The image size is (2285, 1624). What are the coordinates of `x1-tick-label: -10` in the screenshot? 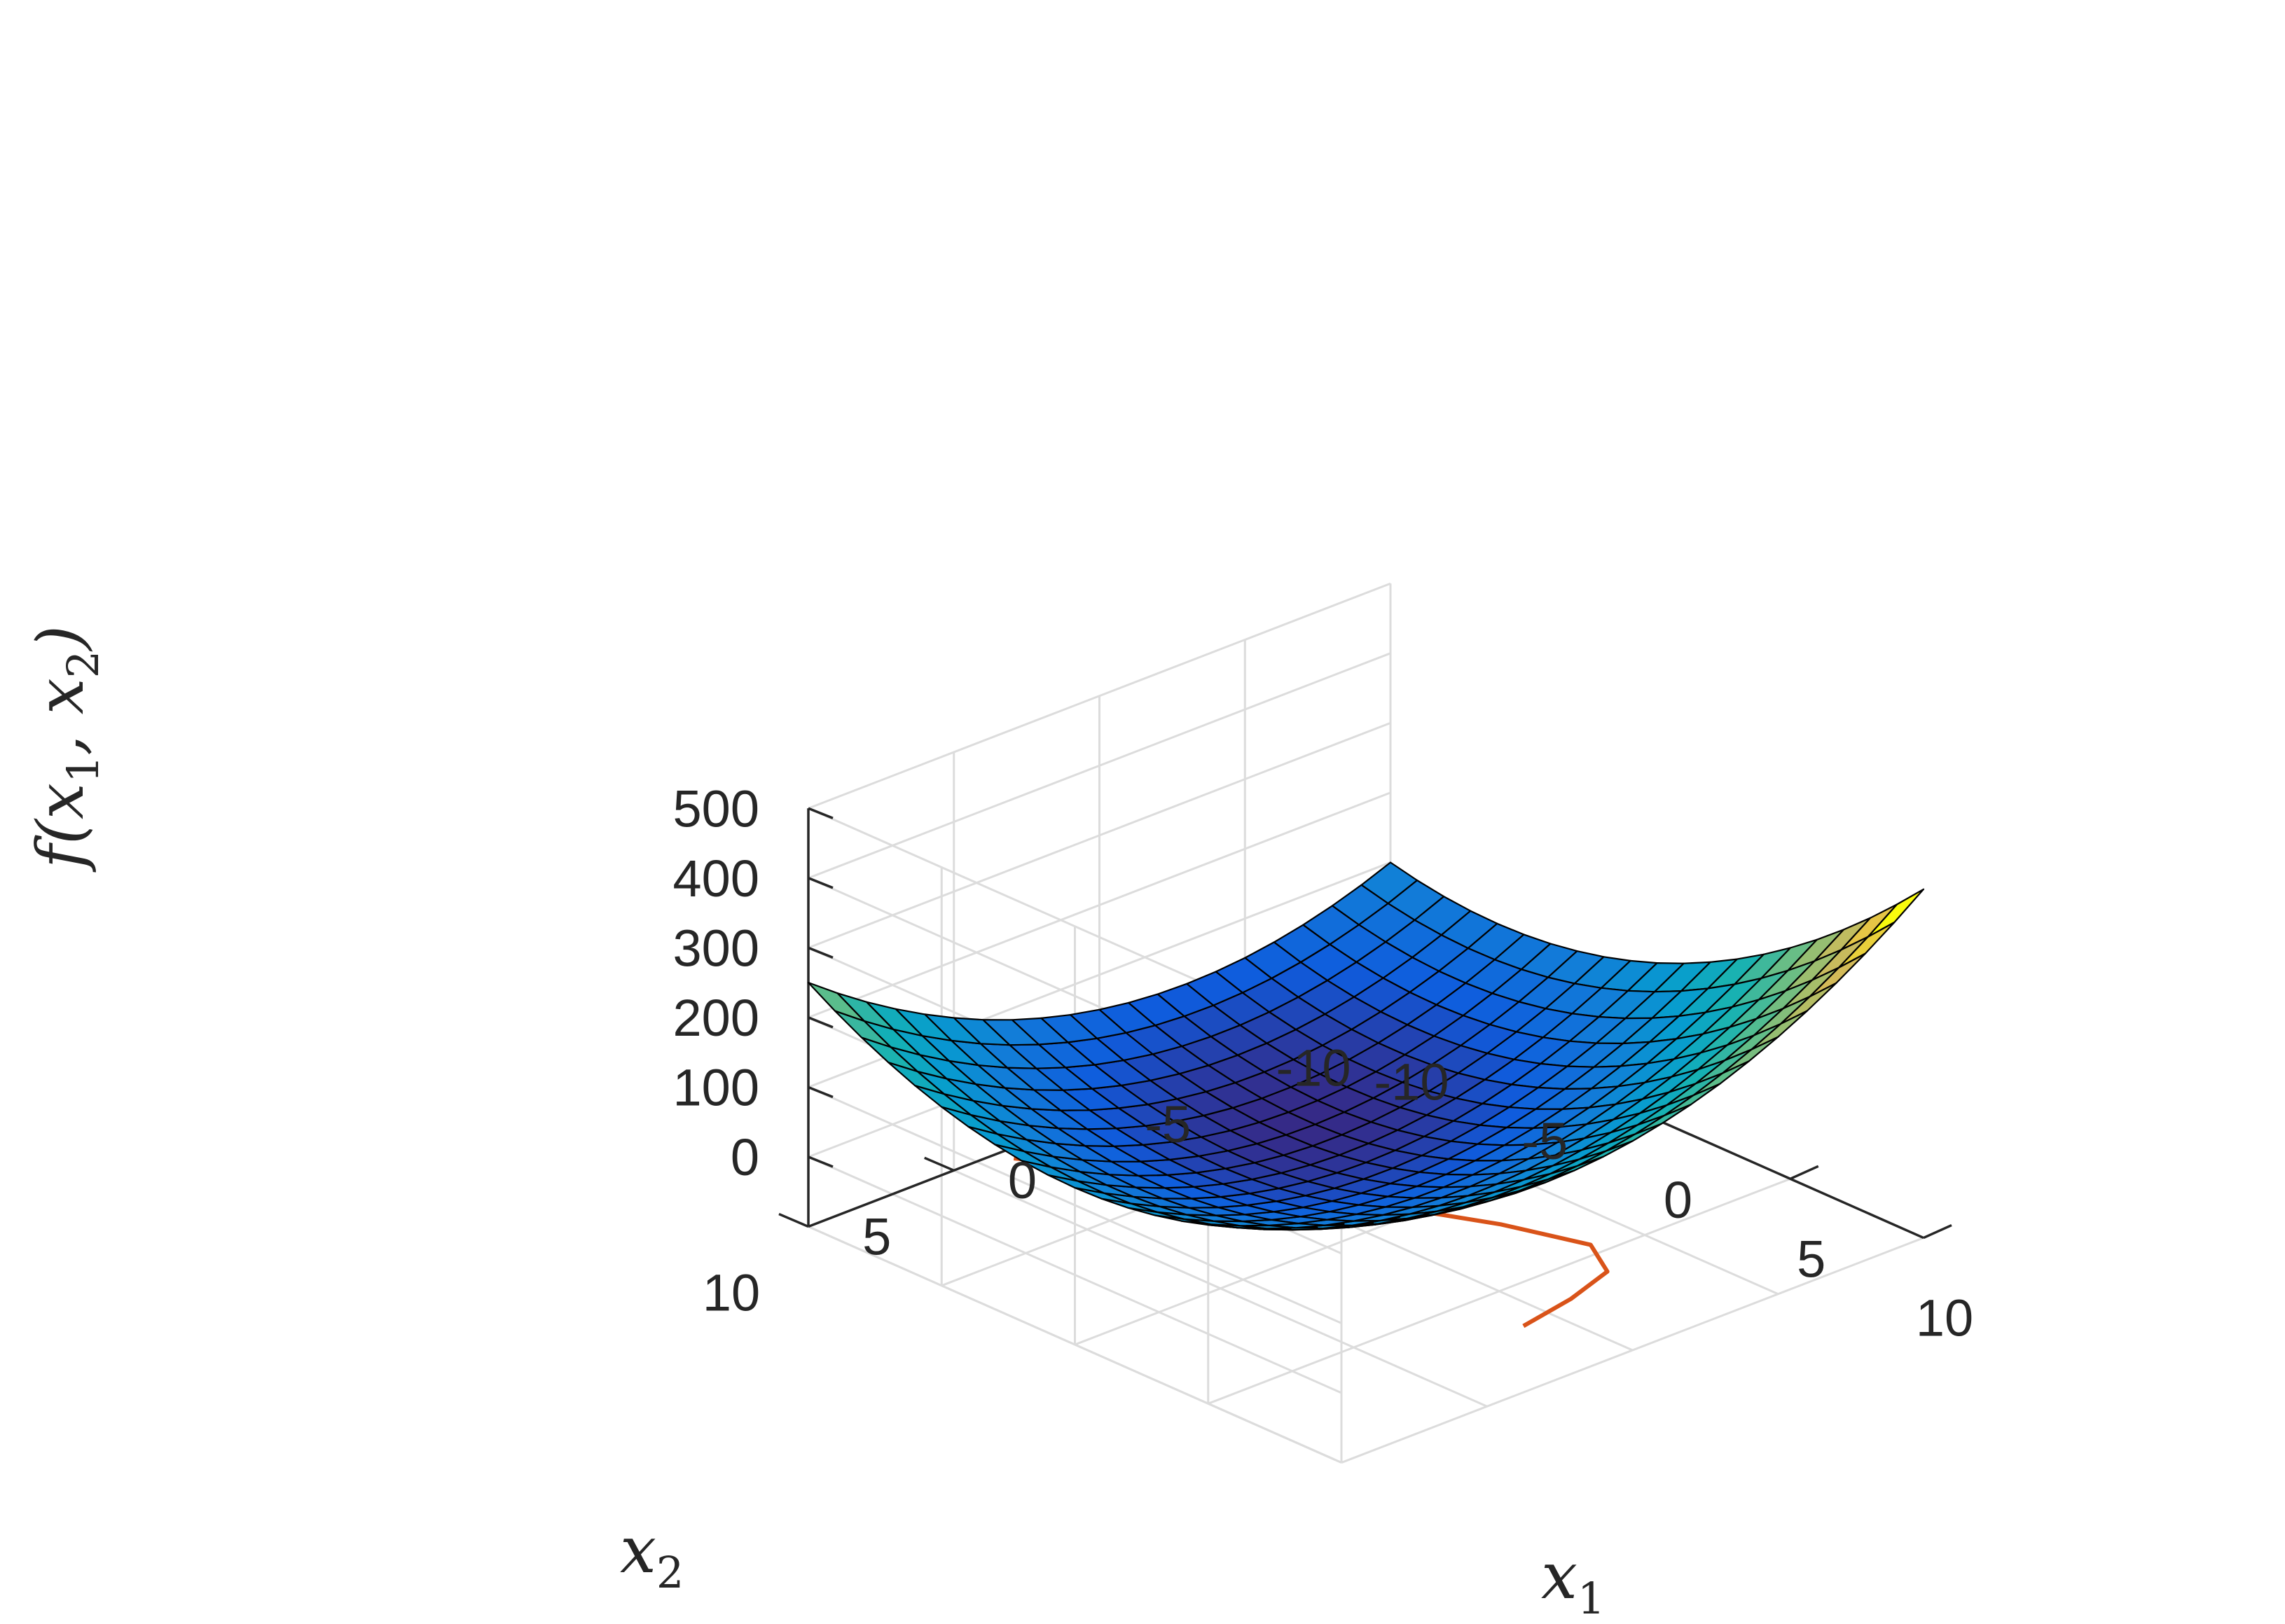 It's located at (1411, 1082).